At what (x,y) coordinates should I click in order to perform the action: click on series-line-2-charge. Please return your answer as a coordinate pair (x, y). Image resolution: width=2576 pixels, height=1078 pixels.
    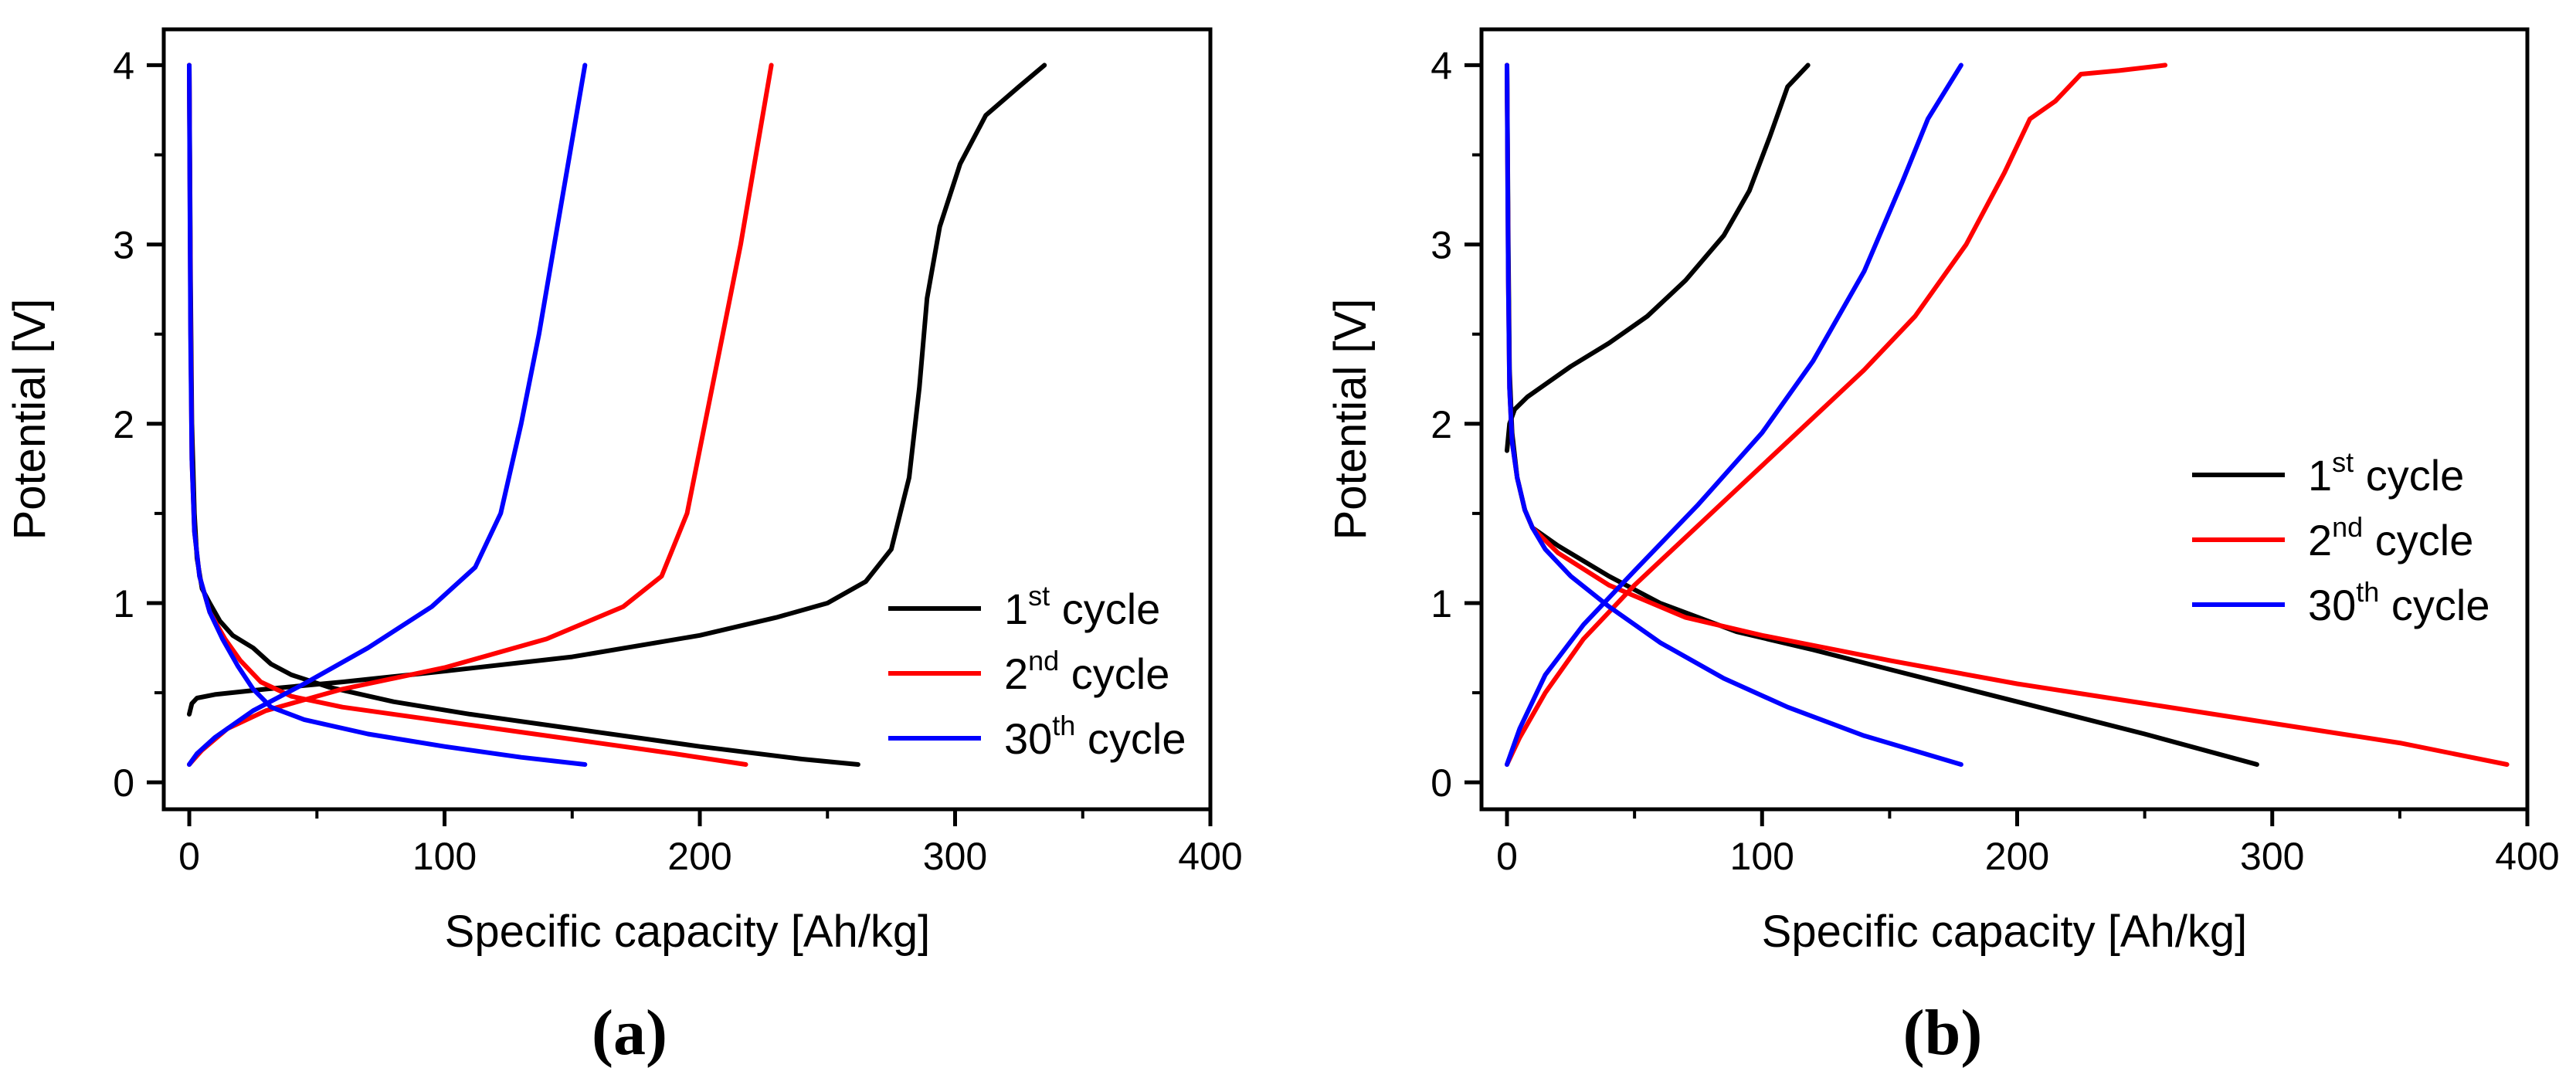
    Looking at the image, I should click on (480, 415).